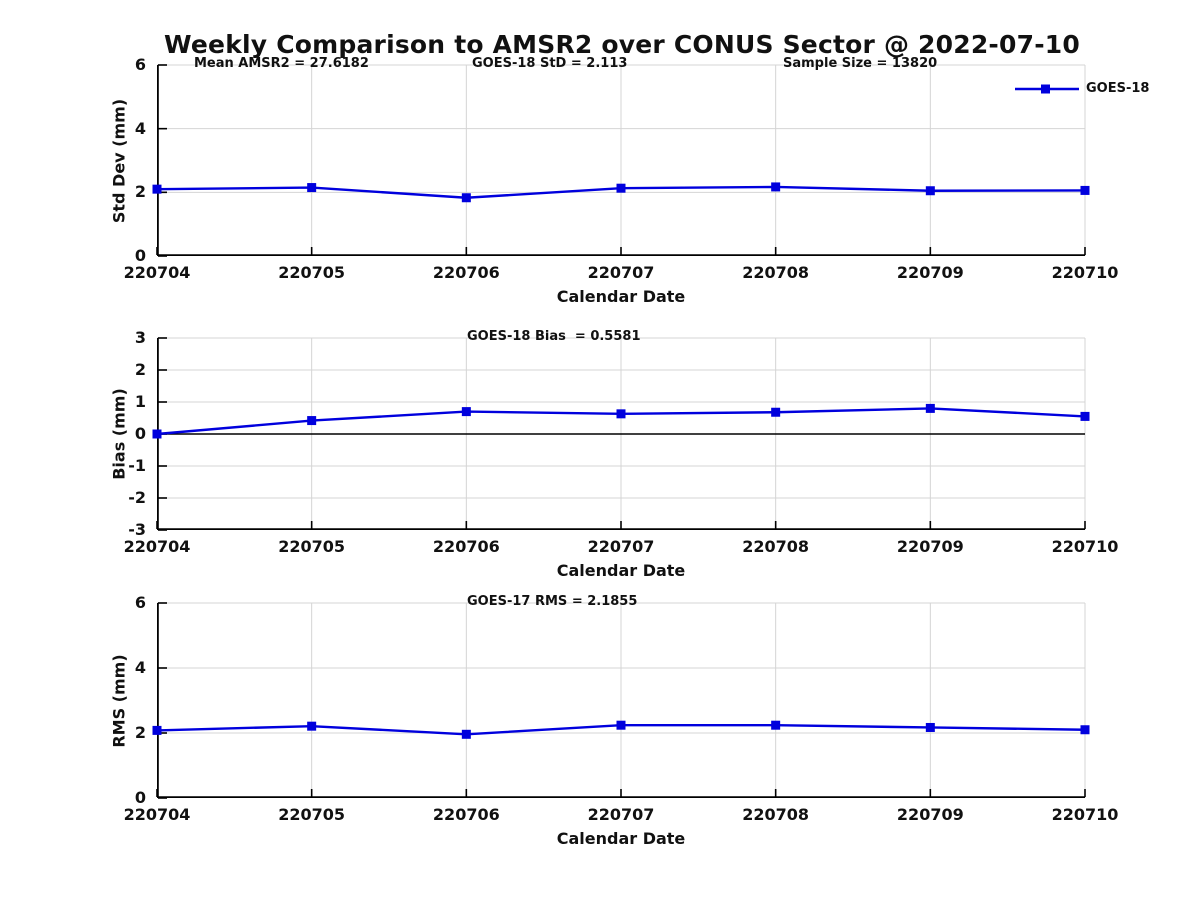  I want to click on legend: GOES-18, so click(1082, 88).